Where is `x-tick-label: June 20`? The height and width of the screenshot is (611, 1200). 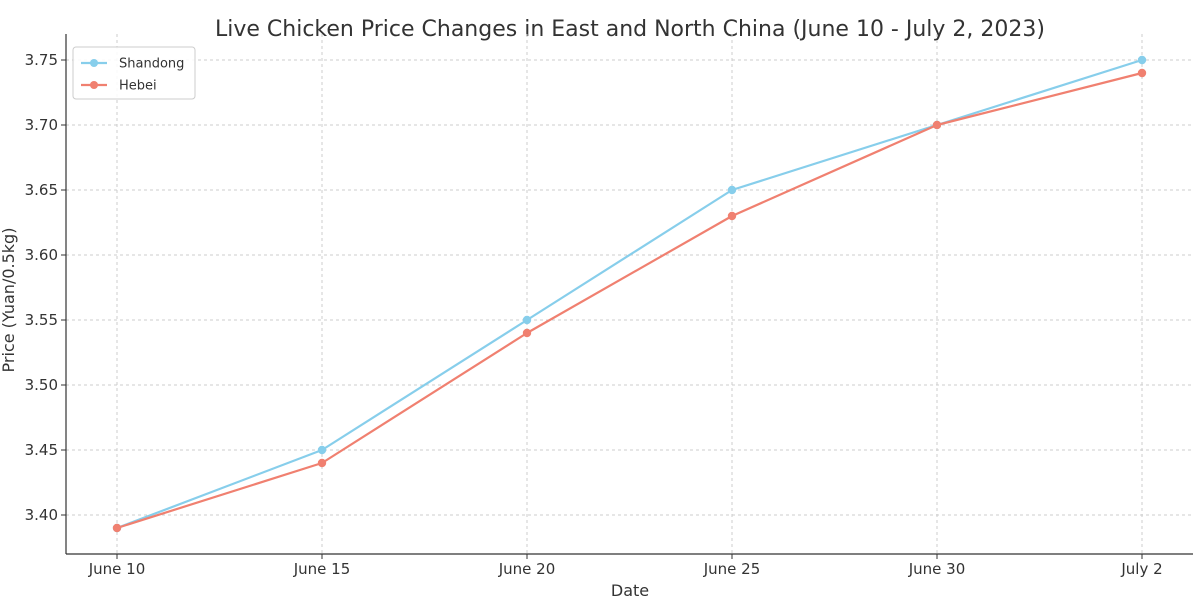 x-tick-label: June 20 is located at coordinates (527, 569).